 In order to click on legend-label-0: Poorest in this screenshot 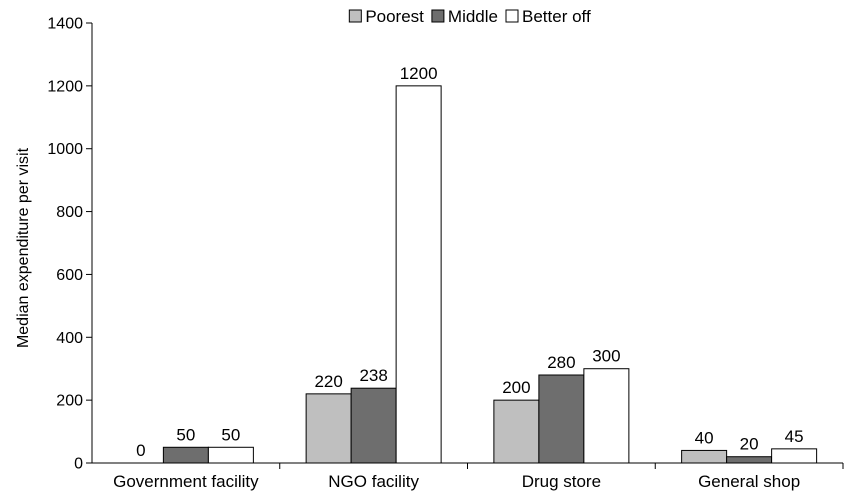, I will do `click(394, 16)`.